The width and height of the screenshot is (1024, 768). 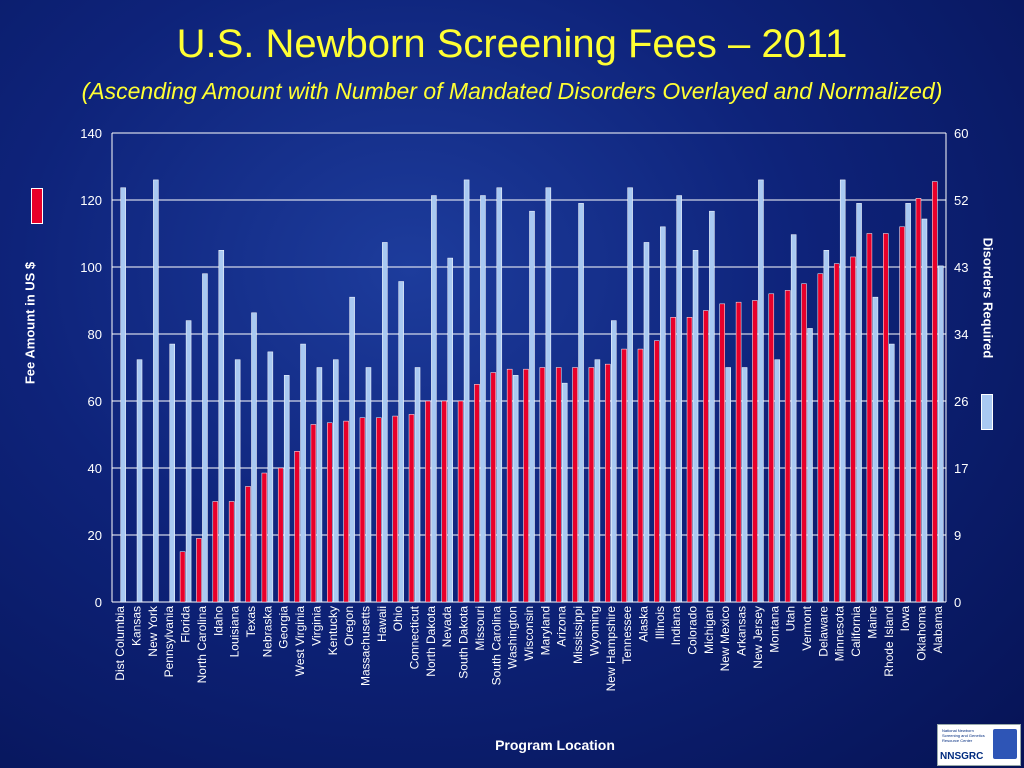 I want to click on x-tick-label: Nebraska, so click(x=267, y=632).